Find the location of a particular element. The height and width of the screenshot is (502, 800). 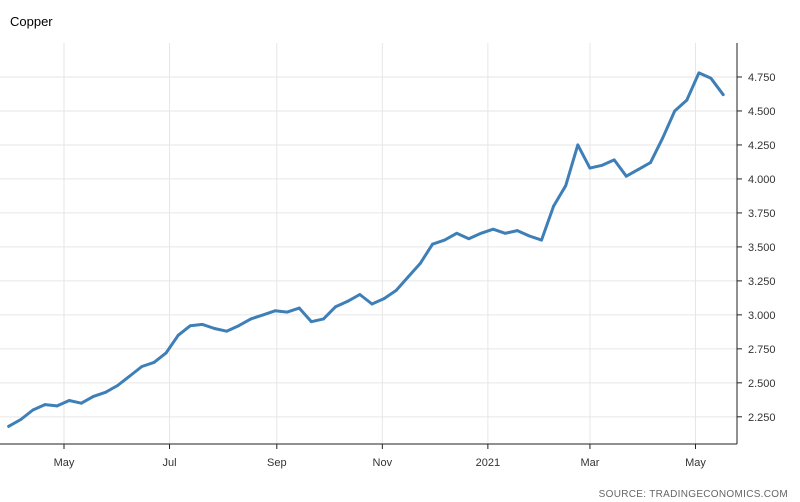

y-tick-label: 3.750 is located at coordinates (762, 214).